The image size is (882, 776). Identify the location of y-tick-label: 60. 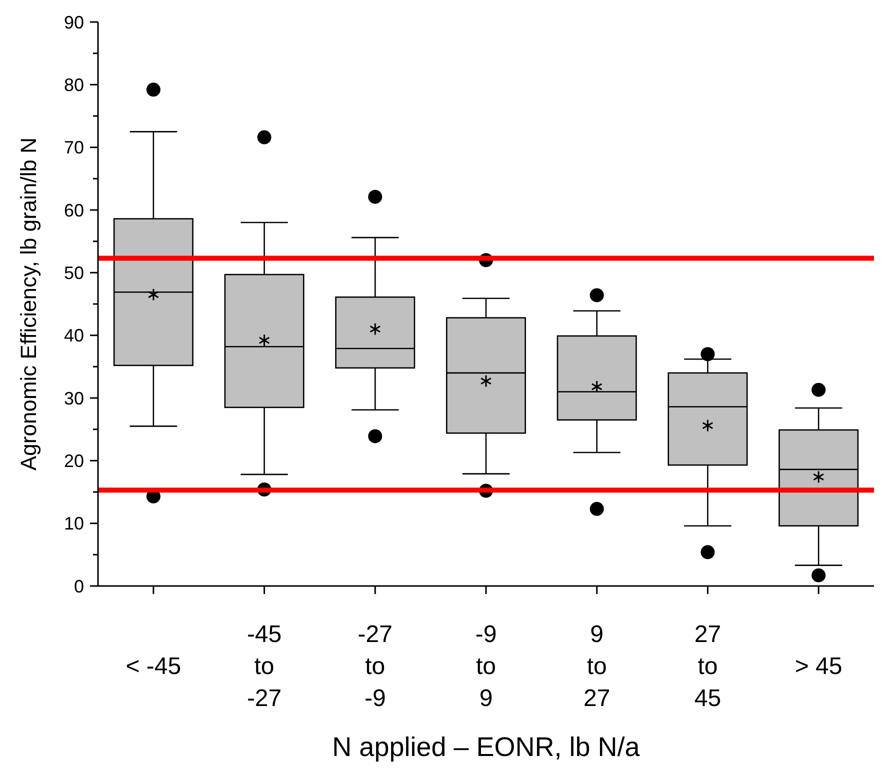
(74, 210).